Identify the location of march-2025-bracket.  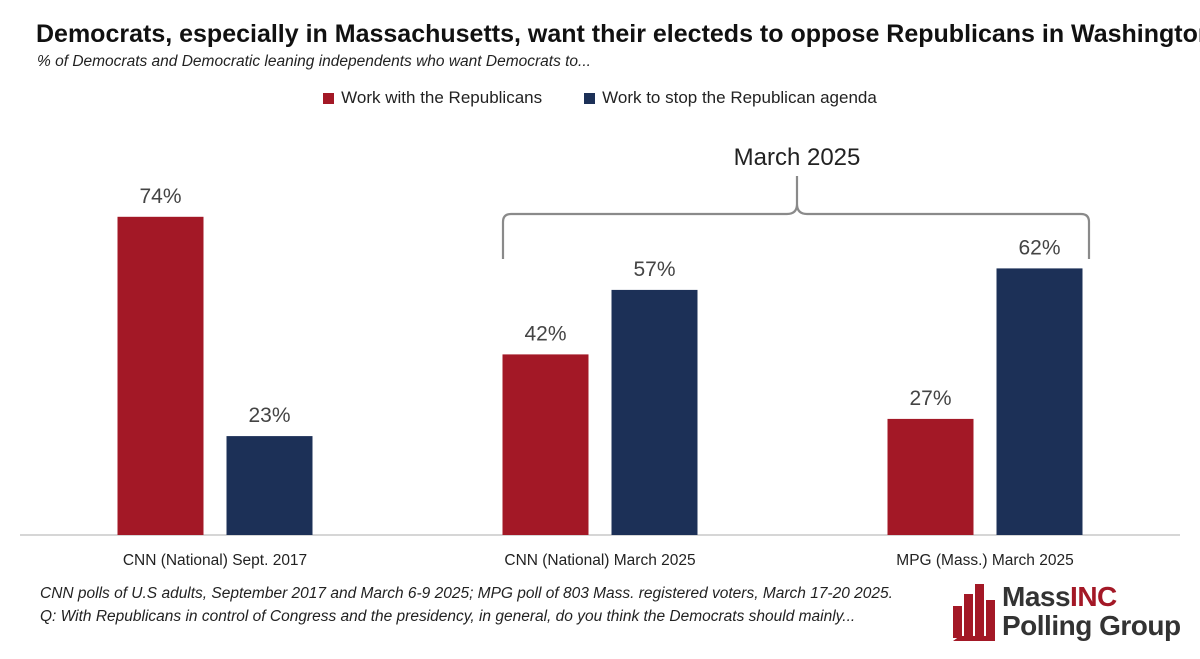
(796, 217).